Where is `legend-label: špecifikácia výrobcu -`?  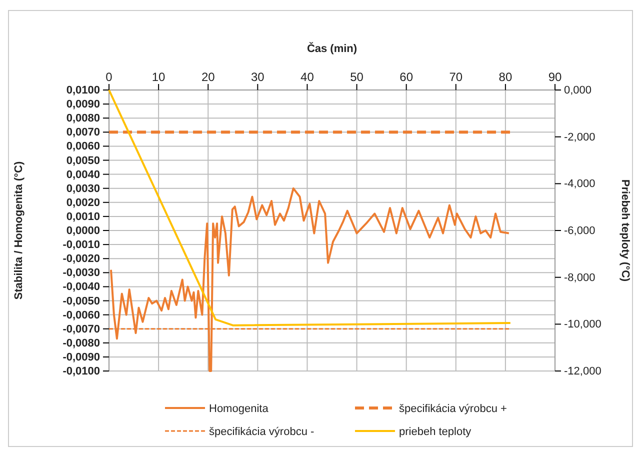 legend-label: špecifikácia výrobcu - is located at coordinates (261, 432).